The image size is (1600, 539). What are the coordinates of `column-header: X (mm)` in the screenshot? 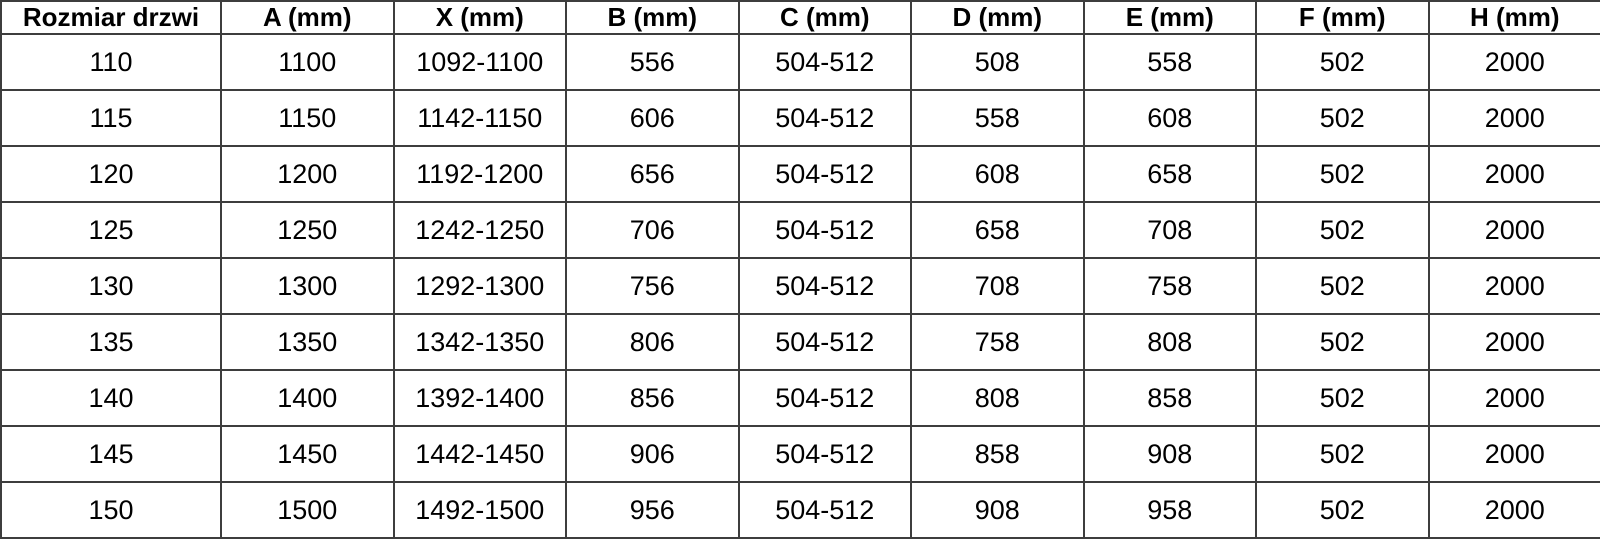 It's located at (479, 17).